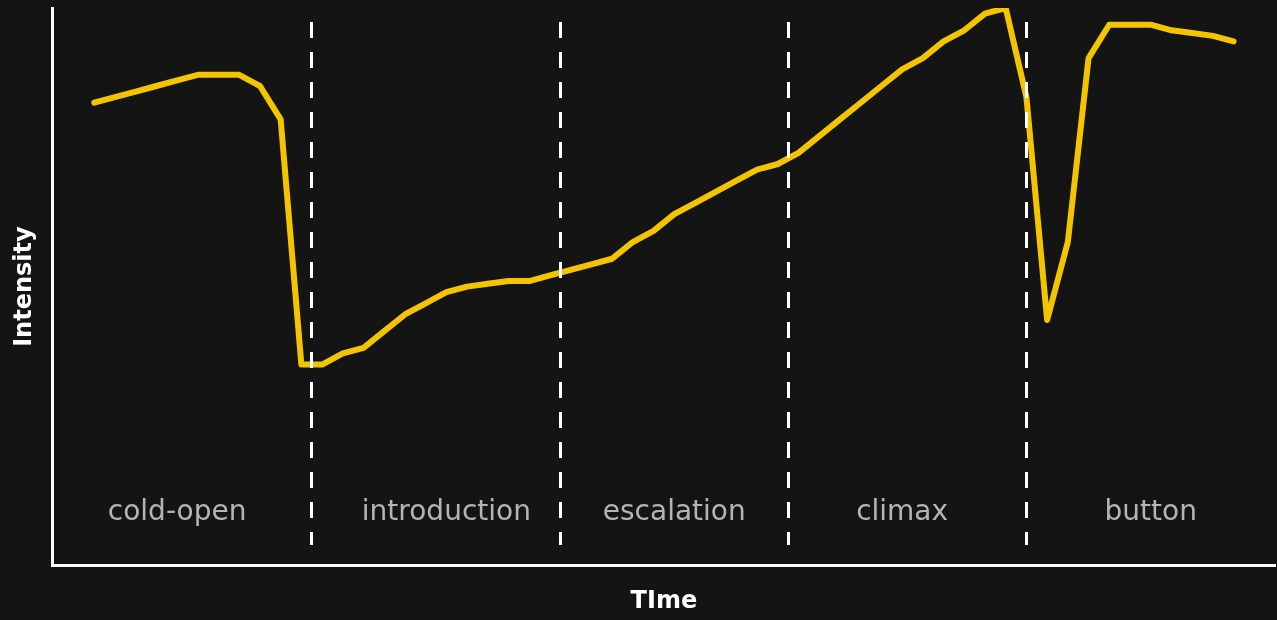  I want to click on x-axis-title: TIme, so click(664, 599).